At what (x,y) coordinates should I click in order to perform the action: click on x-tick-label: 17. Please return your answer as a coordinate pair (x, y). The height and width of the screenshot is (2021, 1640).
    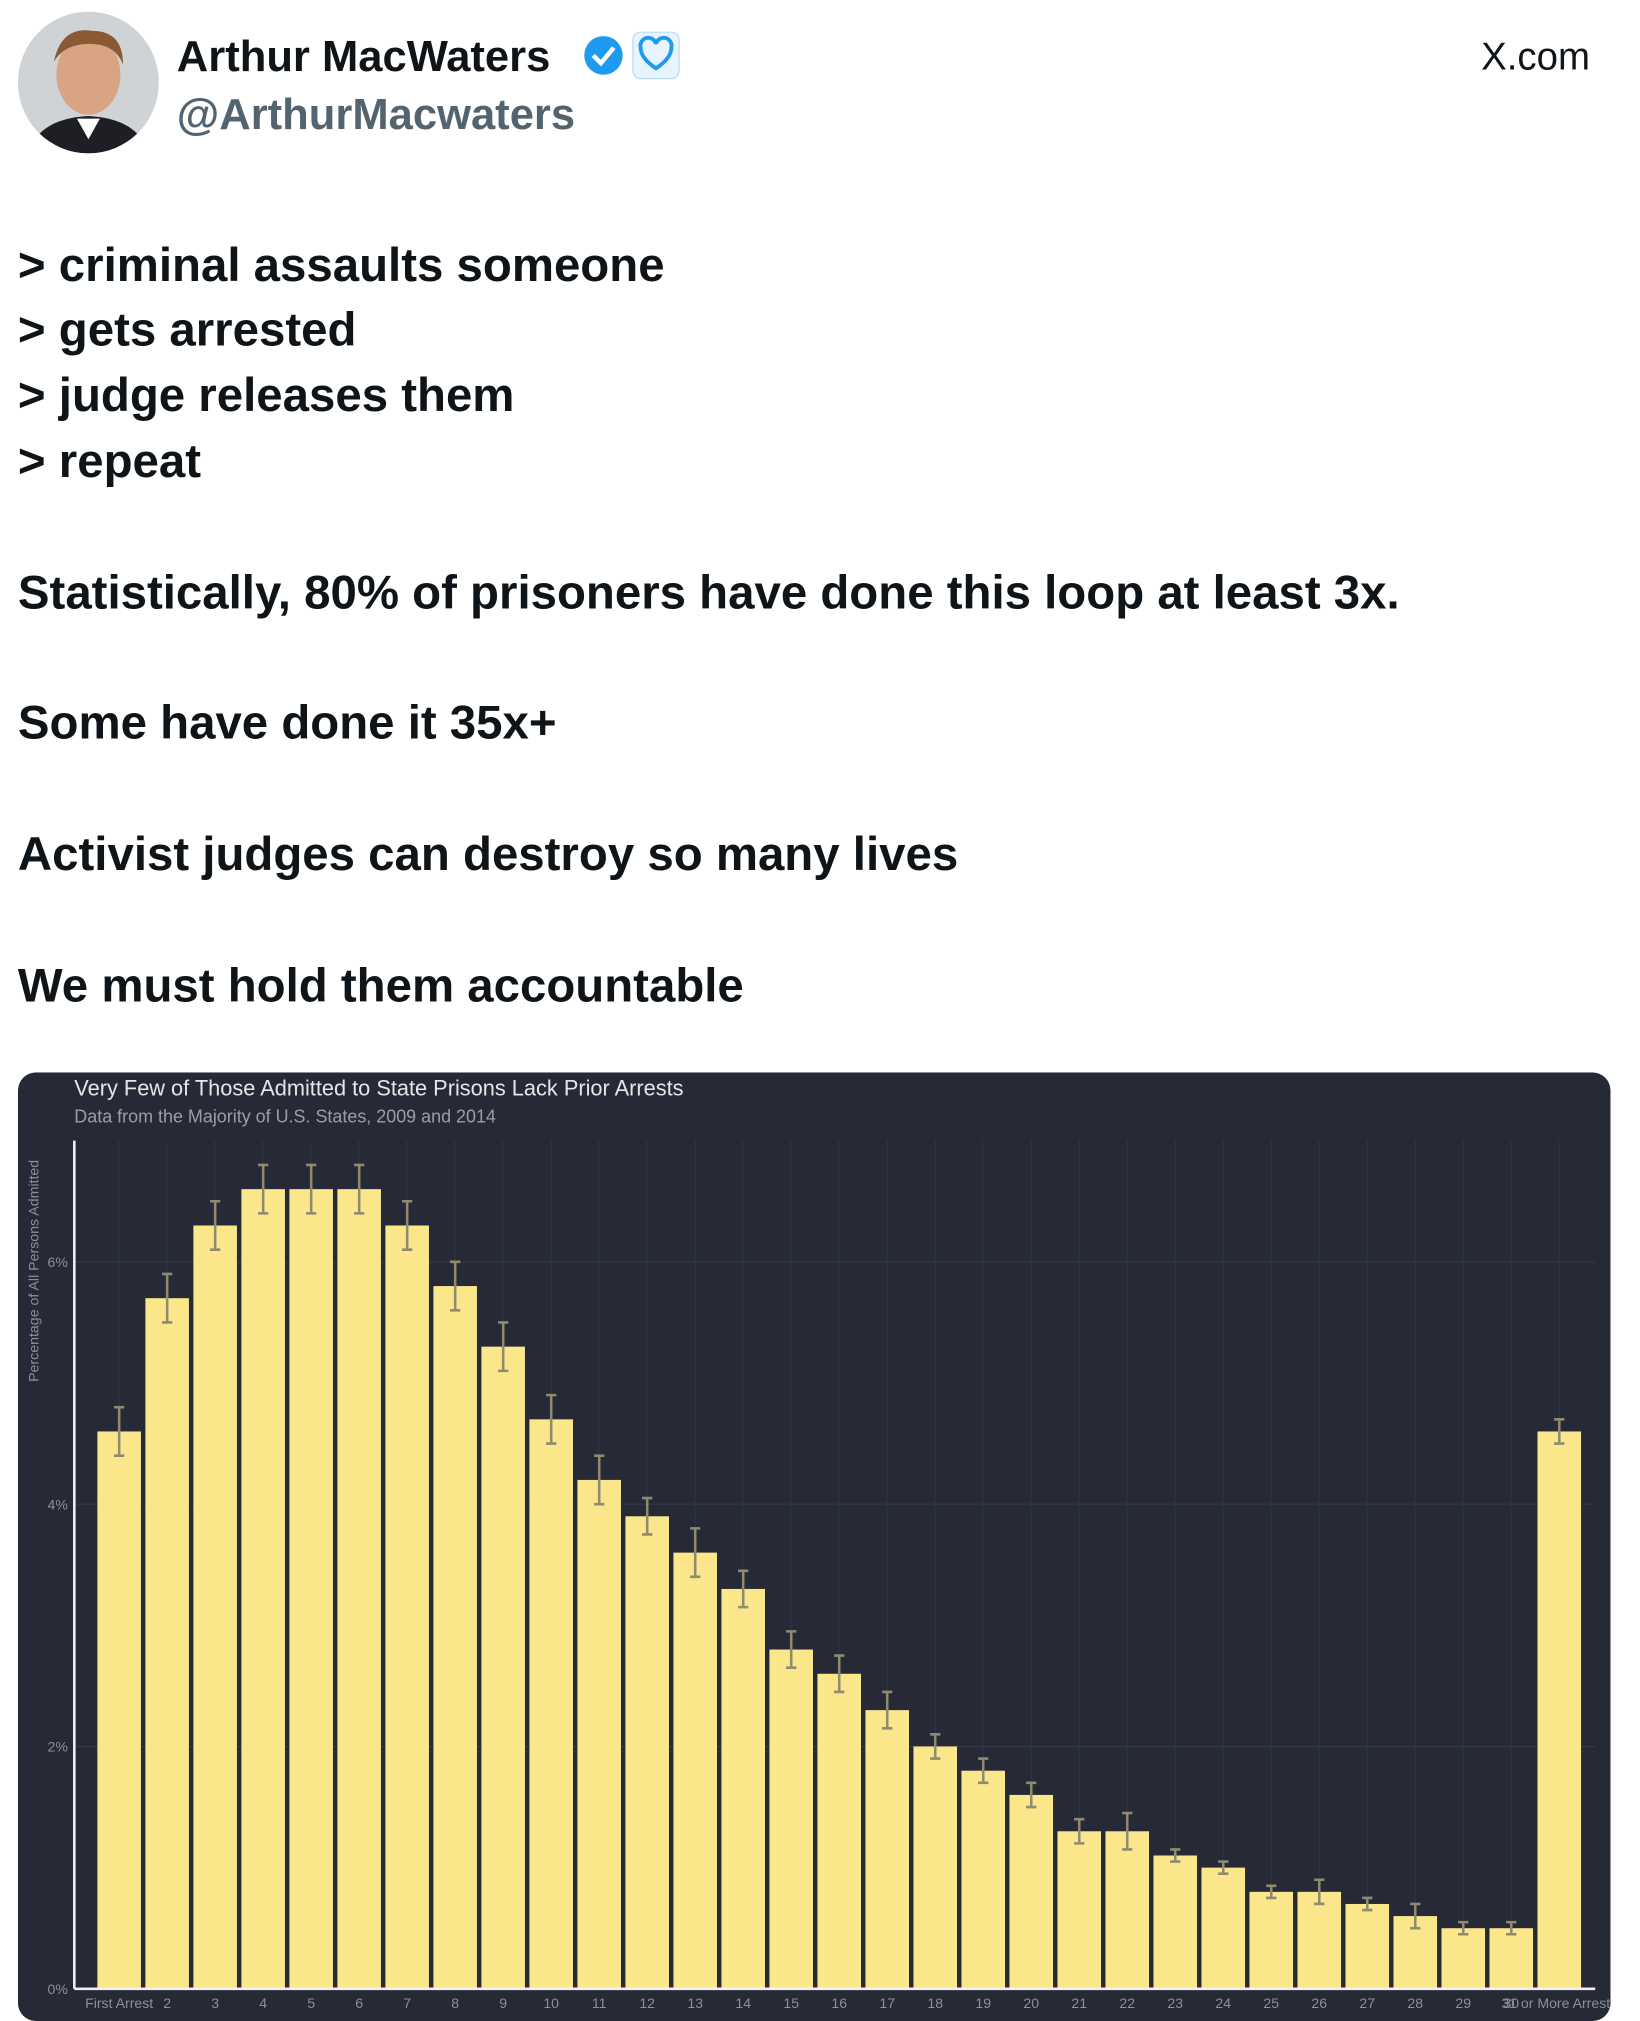
    Looking at the image, I should click on (887, 2003).